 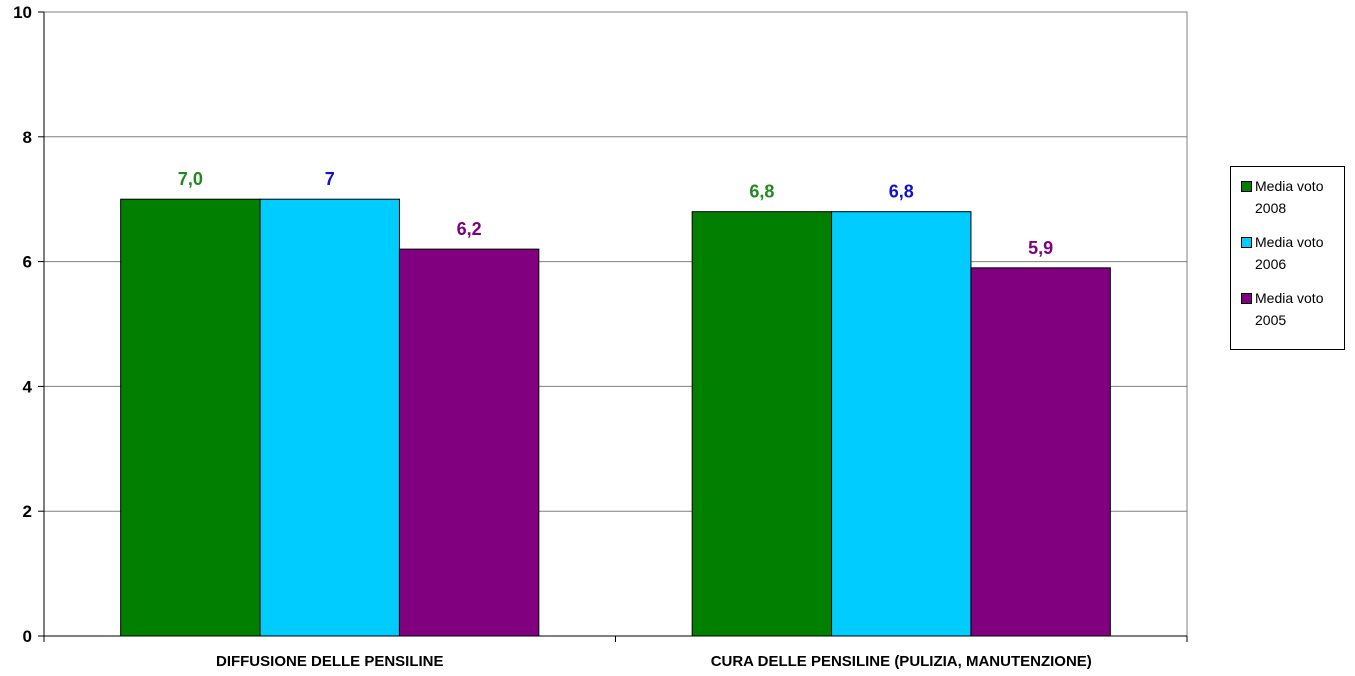 What do you see at coordinates (1271, 208) in the screenshot?
I see `legend-label-2008-line2: 2008` at bounding box center [1271, 208].